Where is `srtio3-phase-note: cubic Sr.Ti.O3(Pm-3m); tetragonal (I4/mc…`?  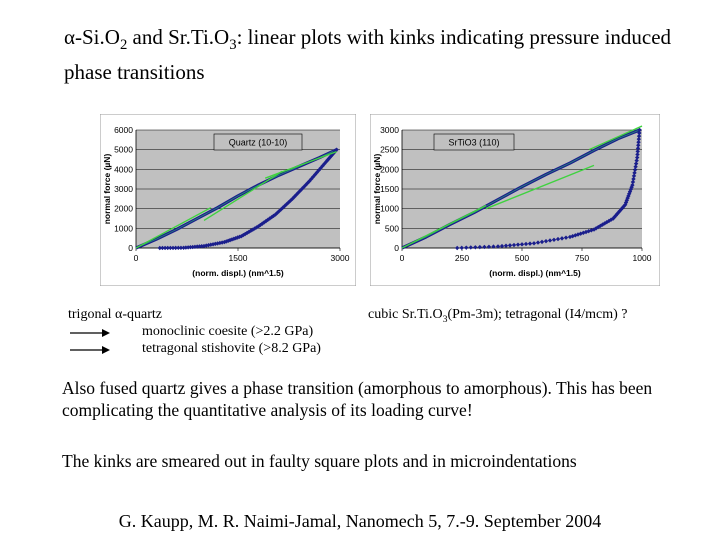 srtio3-phase-note: cubic Sr.Ti.O3(Pm-3m); tetragonal (I4/mc… is located at coordinates (498, 316).